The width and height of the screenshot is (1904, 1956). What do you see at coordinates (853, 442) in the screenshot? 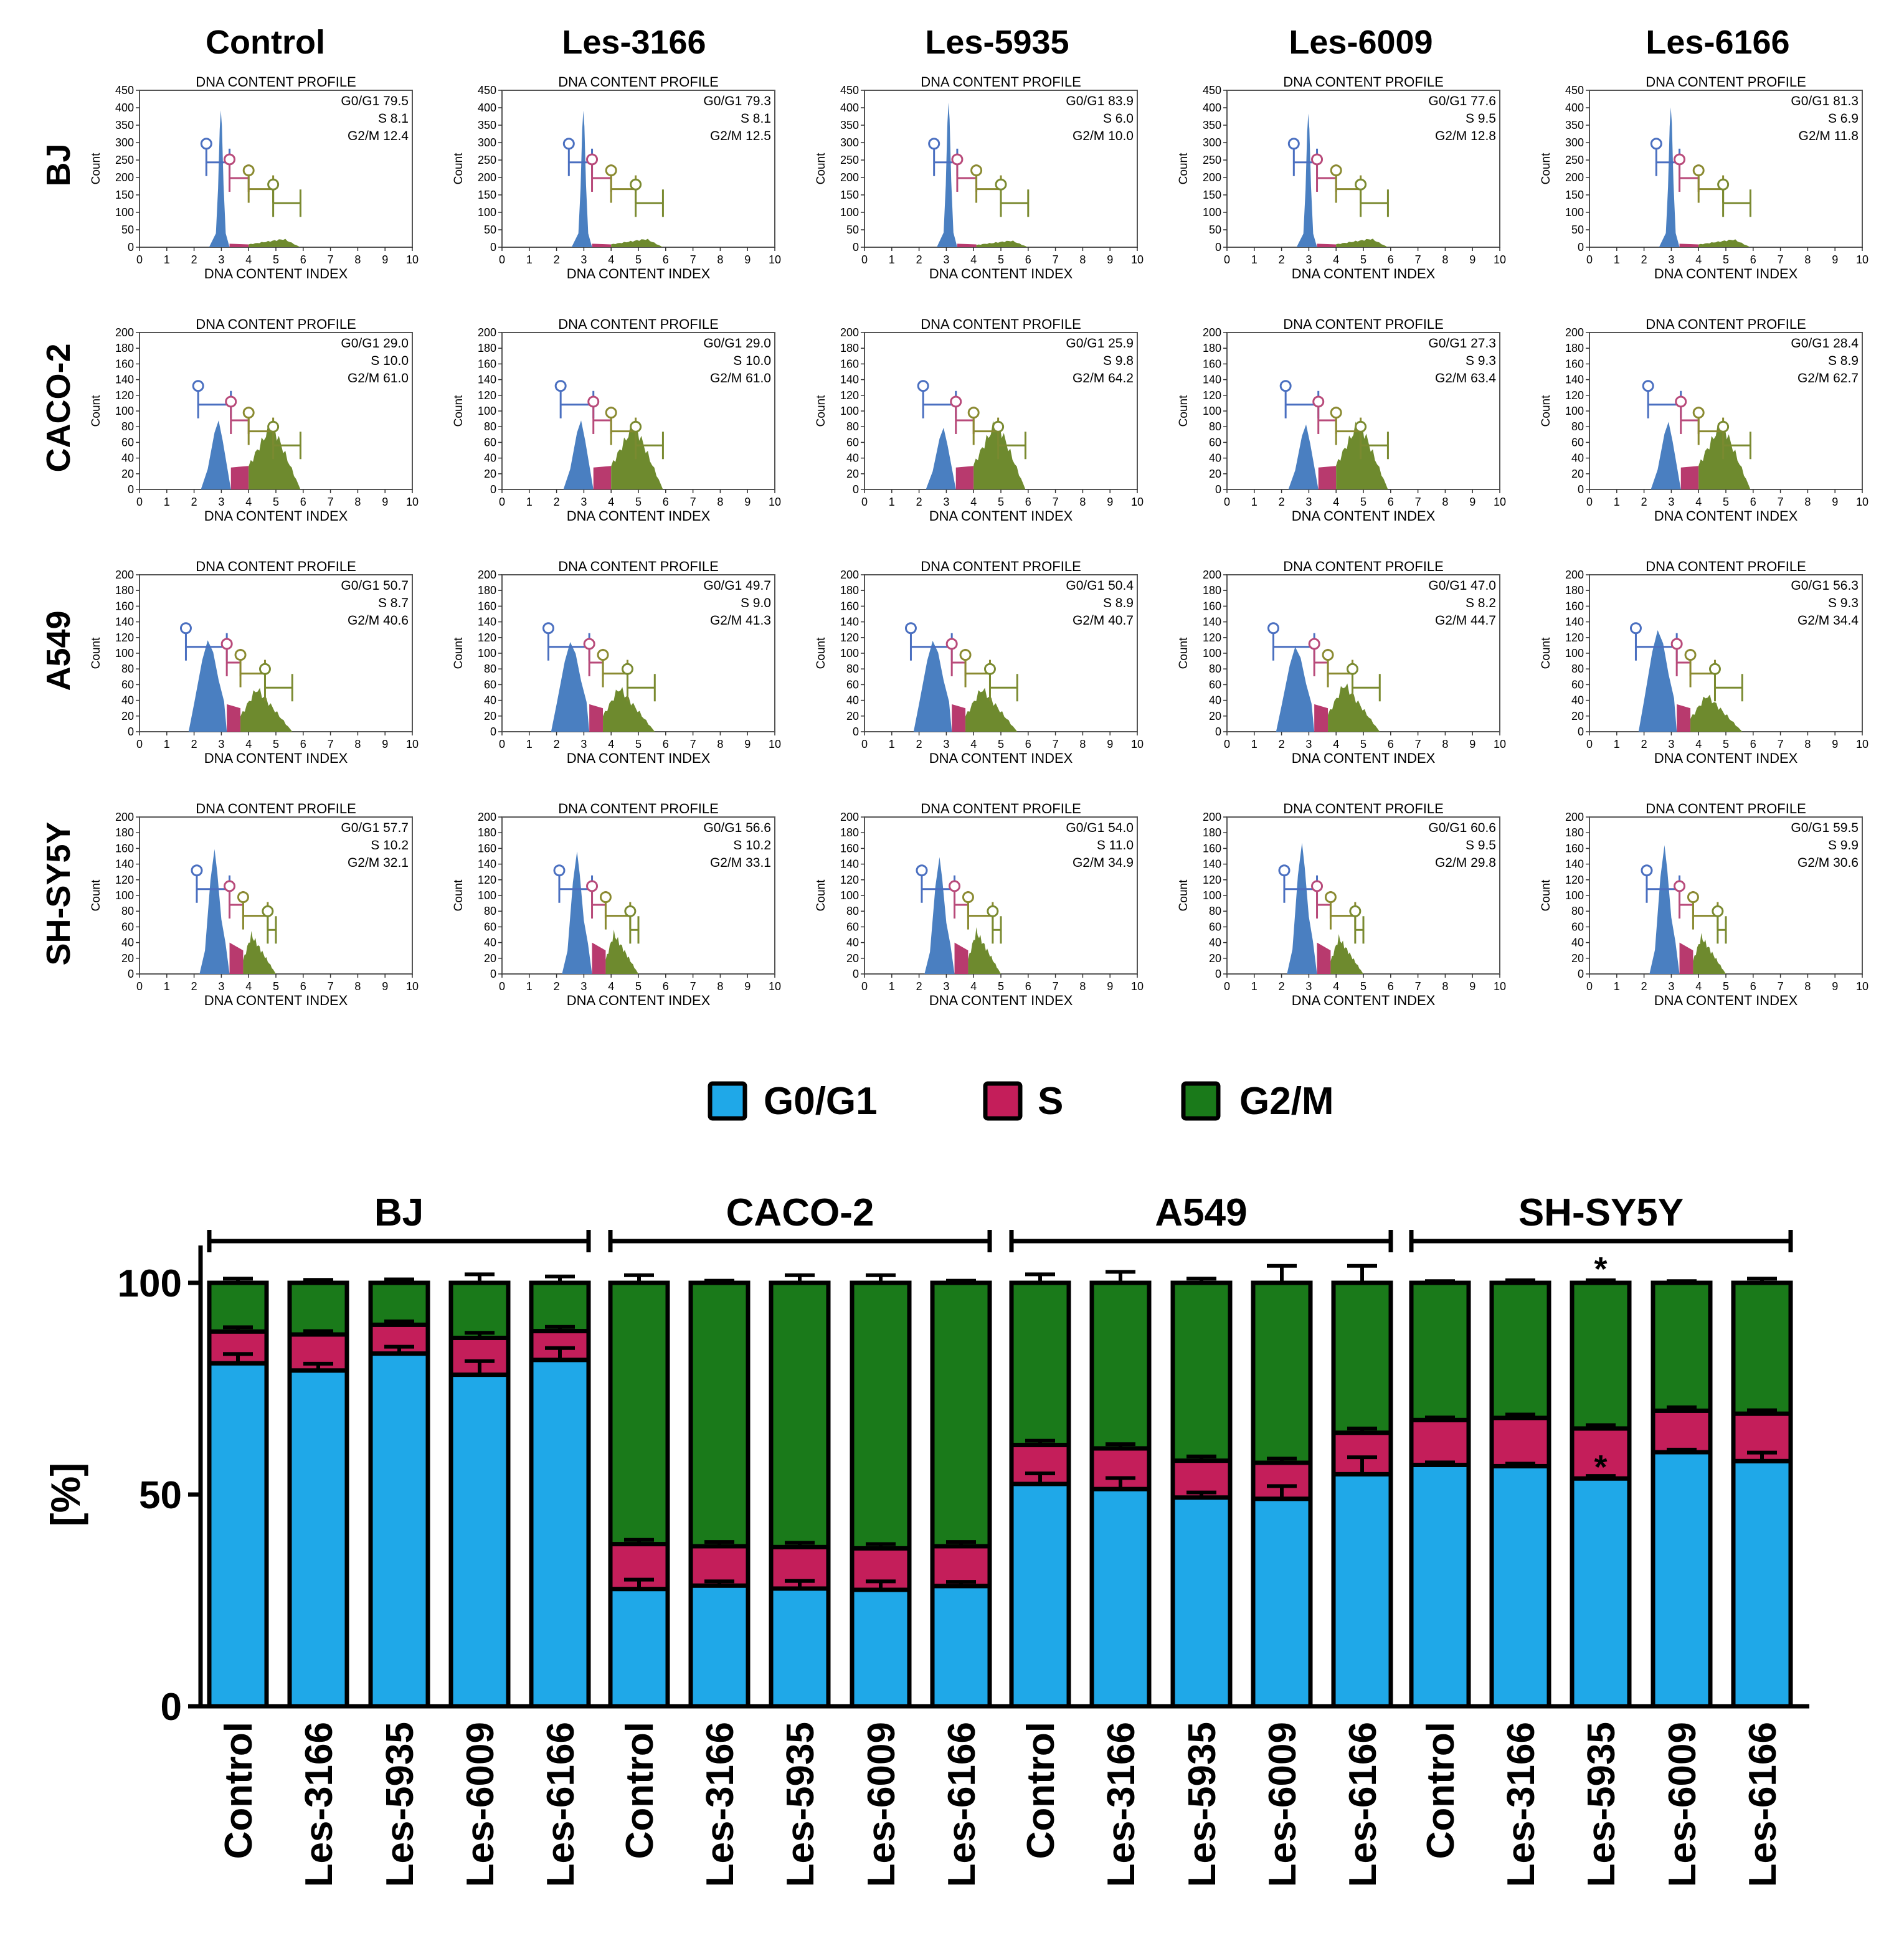
I see `y-tick-label: 60` at bounding box center [853, 442].